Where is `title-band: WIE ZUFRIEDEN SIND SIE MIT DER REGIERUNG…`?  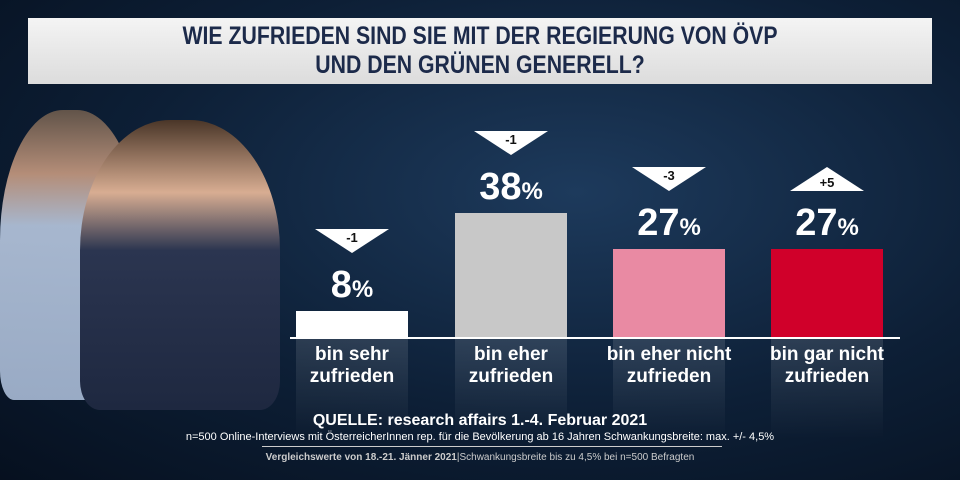 title-band: WIE ZUFRIEDEN SIND SIE MIT DER REGIERUNG… is located at coordinates (480, 51).